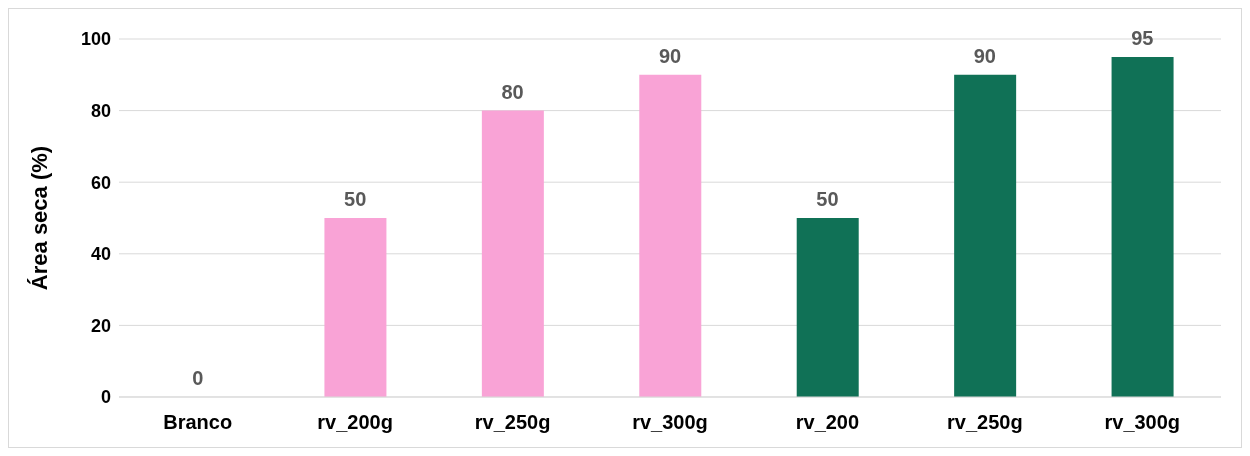 The height and width of the screenshot is (456, 1250). Describe the element at coordinates (355, 422) in the screenshot. I see `x-tick-label: rv_200g` at that location.